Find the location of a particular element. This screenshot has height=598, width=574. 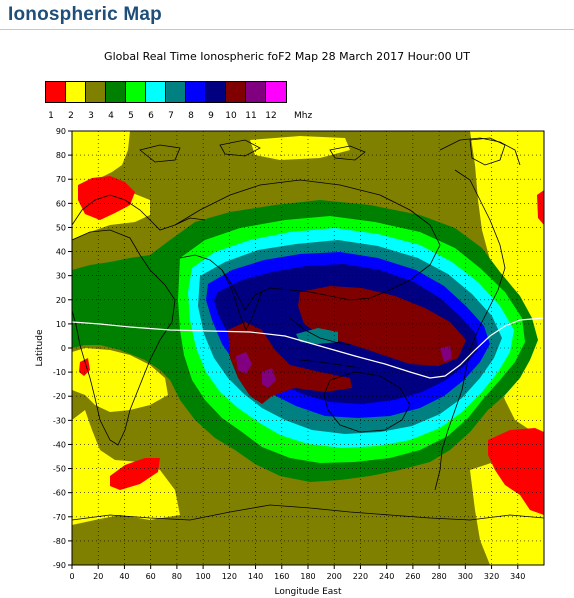

contour-11mhz-a is located at coordinates (244, 363).